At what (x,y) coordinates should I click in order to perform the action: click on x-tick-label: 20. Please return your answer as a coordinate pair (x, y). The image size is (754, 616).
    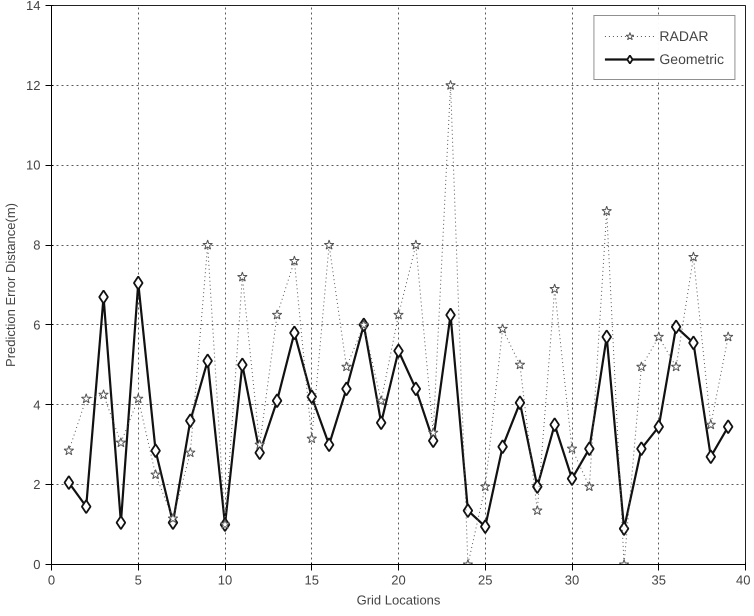
    Looking at the image, I should click on (398, 580).